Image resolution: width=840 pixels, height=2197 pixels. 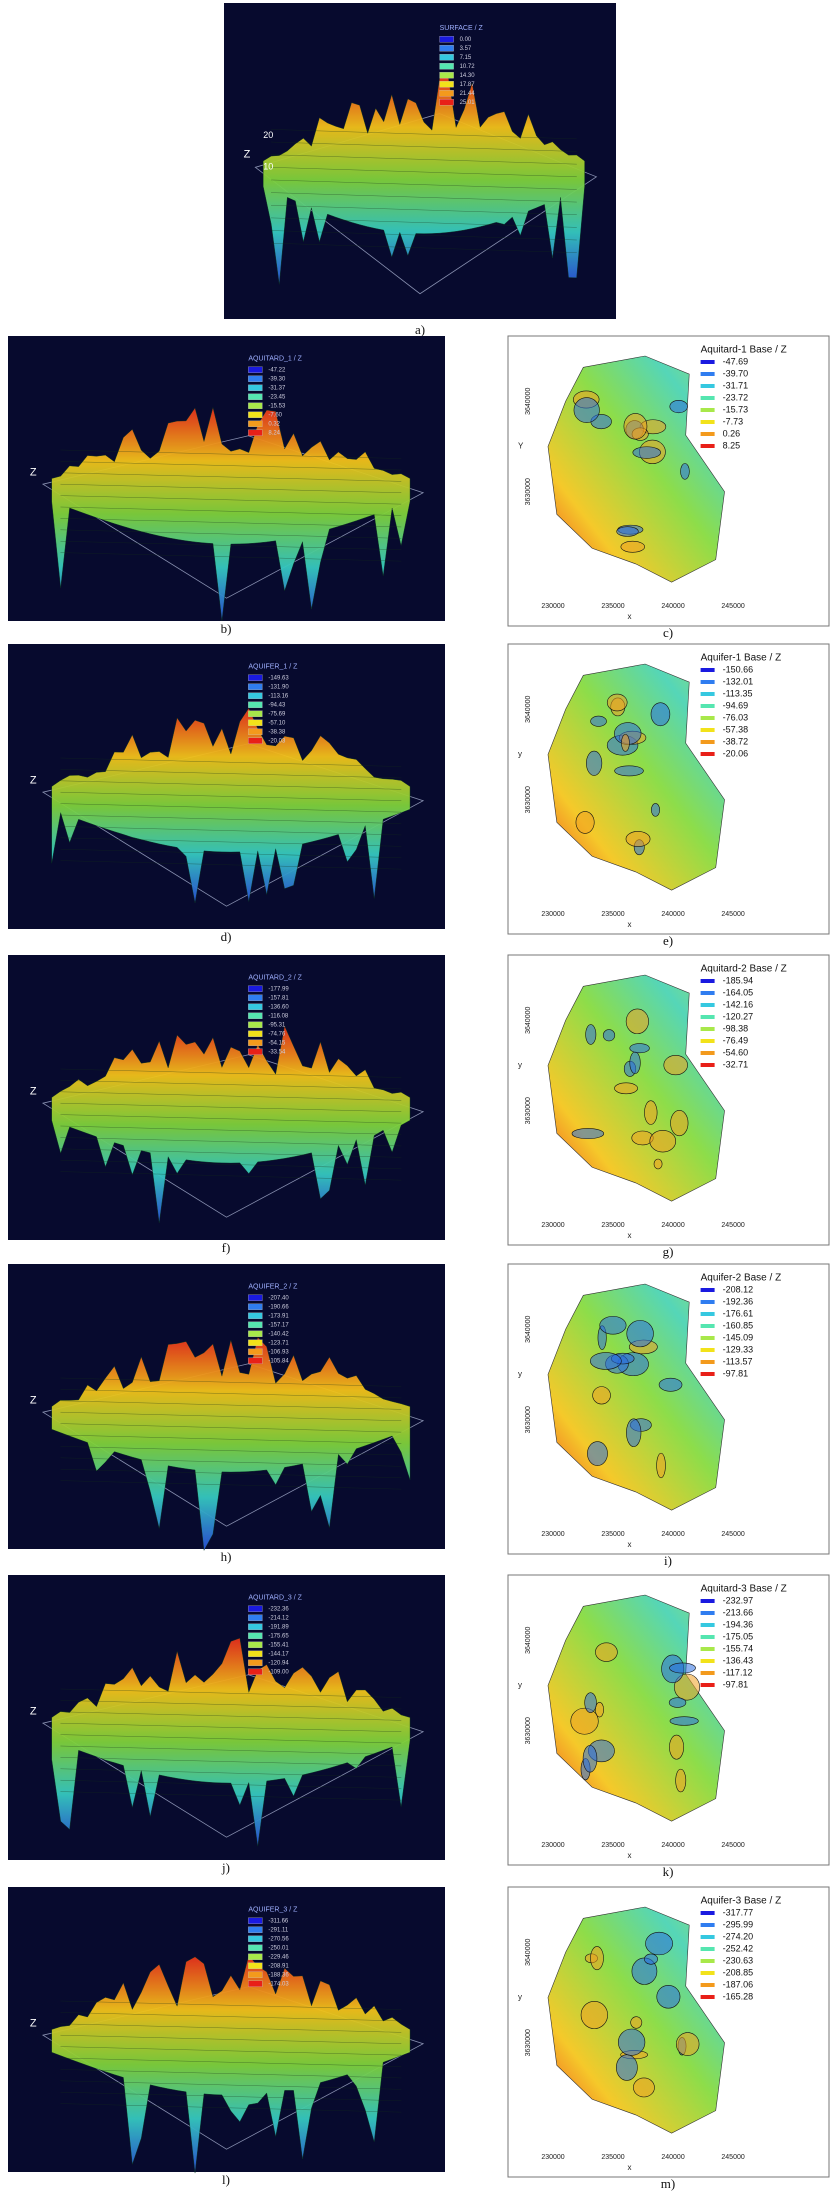 I want to click on legend-value: -95.31, so click(x=277, y=1025).